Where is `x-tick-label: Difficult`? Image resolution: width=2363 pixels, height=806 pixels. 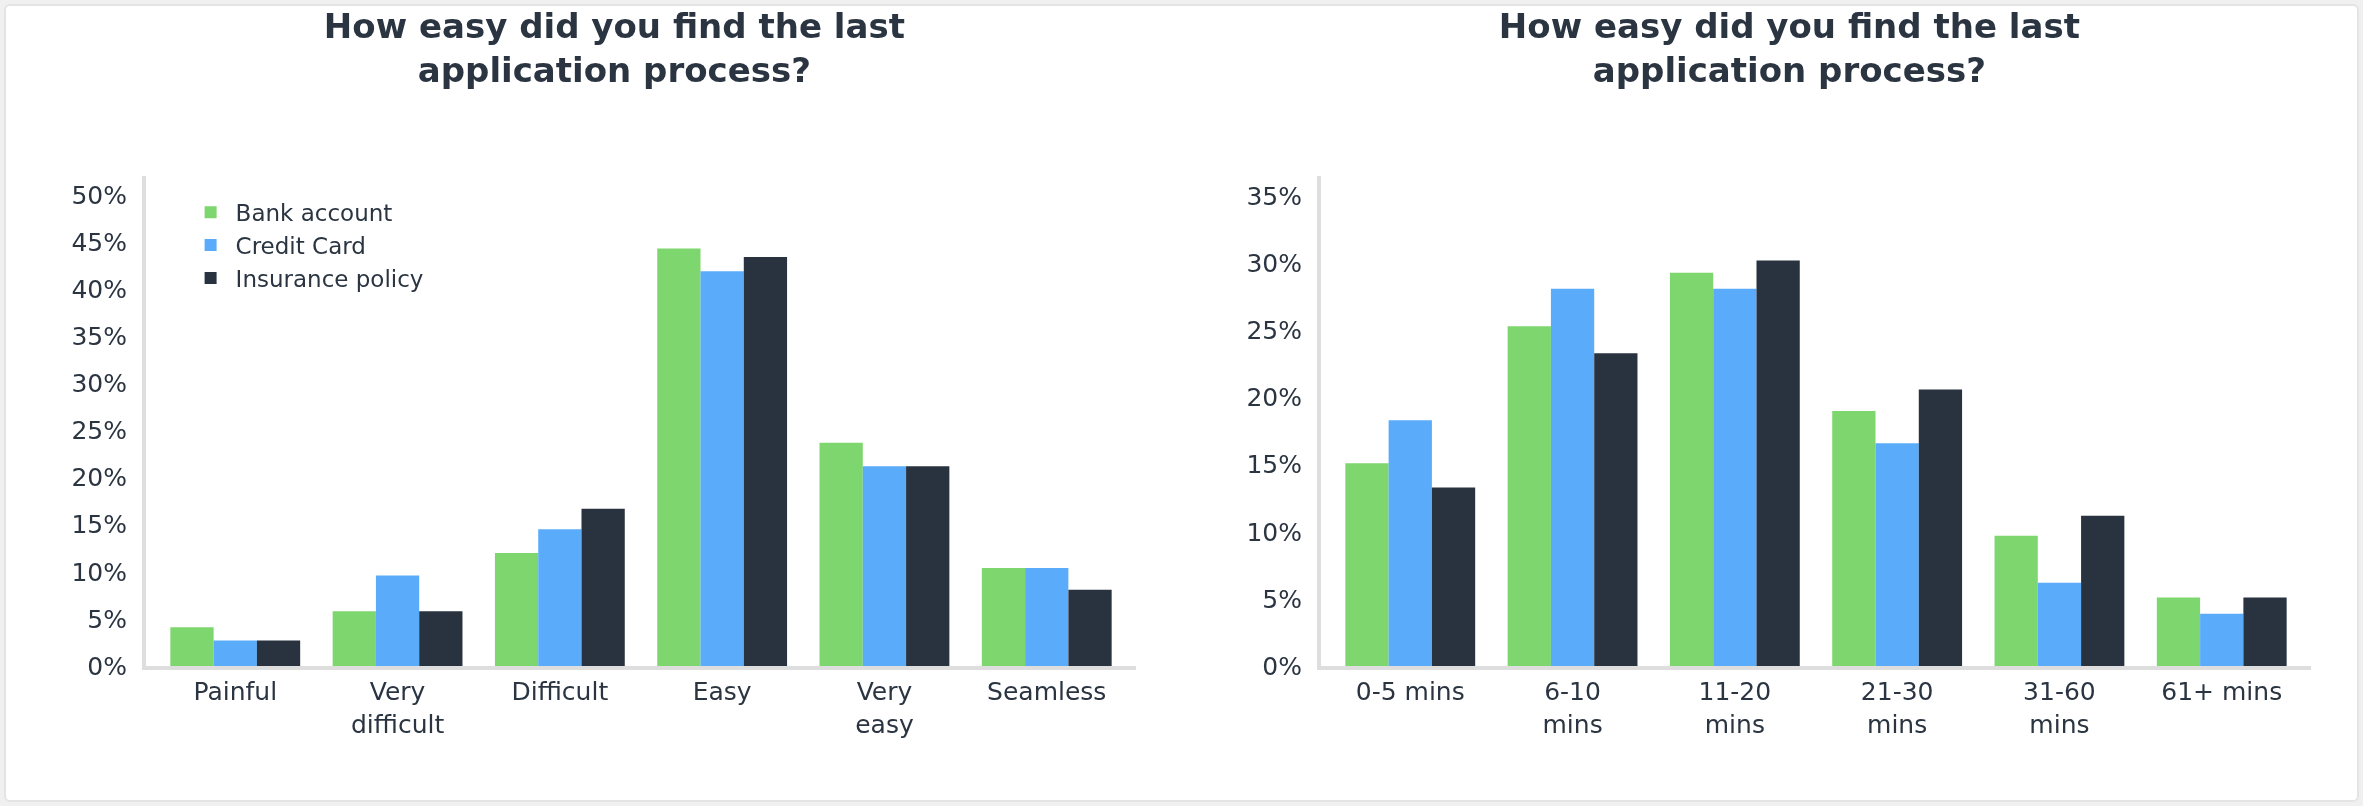
x-tick-label: Difficult is located at coordinates (560, 691).